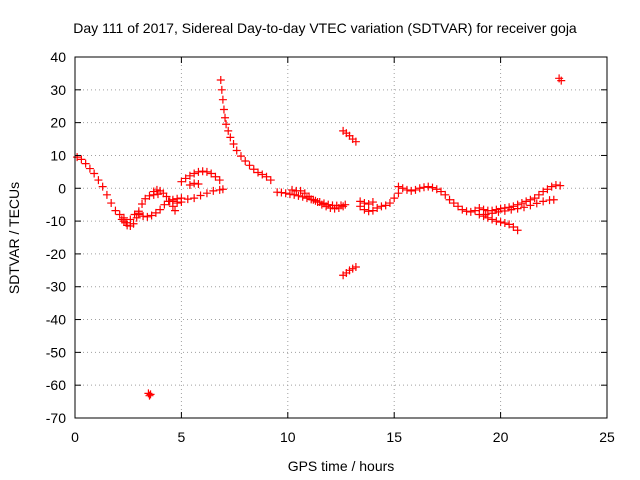  I want to click on x-tick-label: 5, so click(182, 437).